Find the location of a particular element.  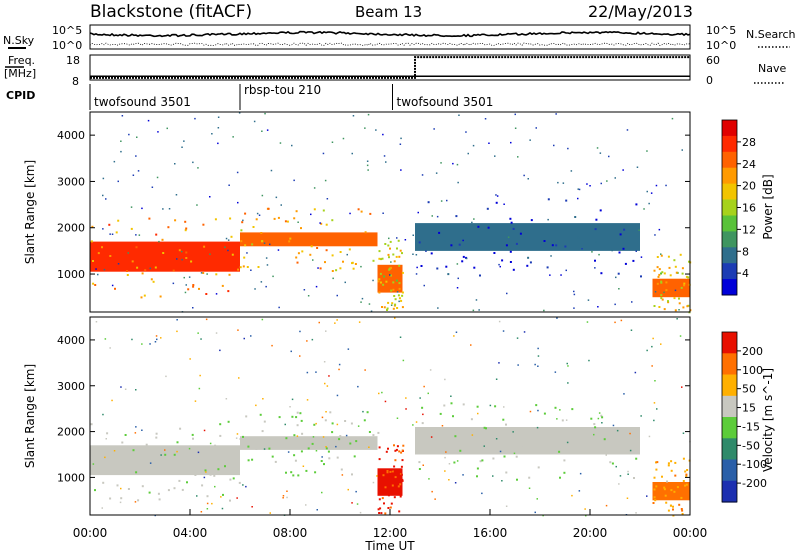

colorbar-tick-label: 8 is located at coordinates (745, 251).